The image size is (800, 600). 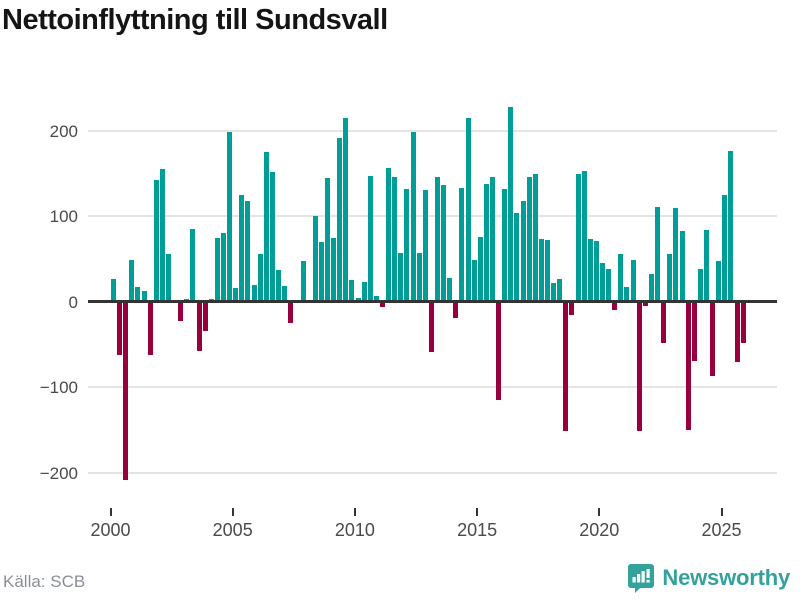 I want to click on newsworthy-chart-bubble-icon, so click(x=641, y=578).